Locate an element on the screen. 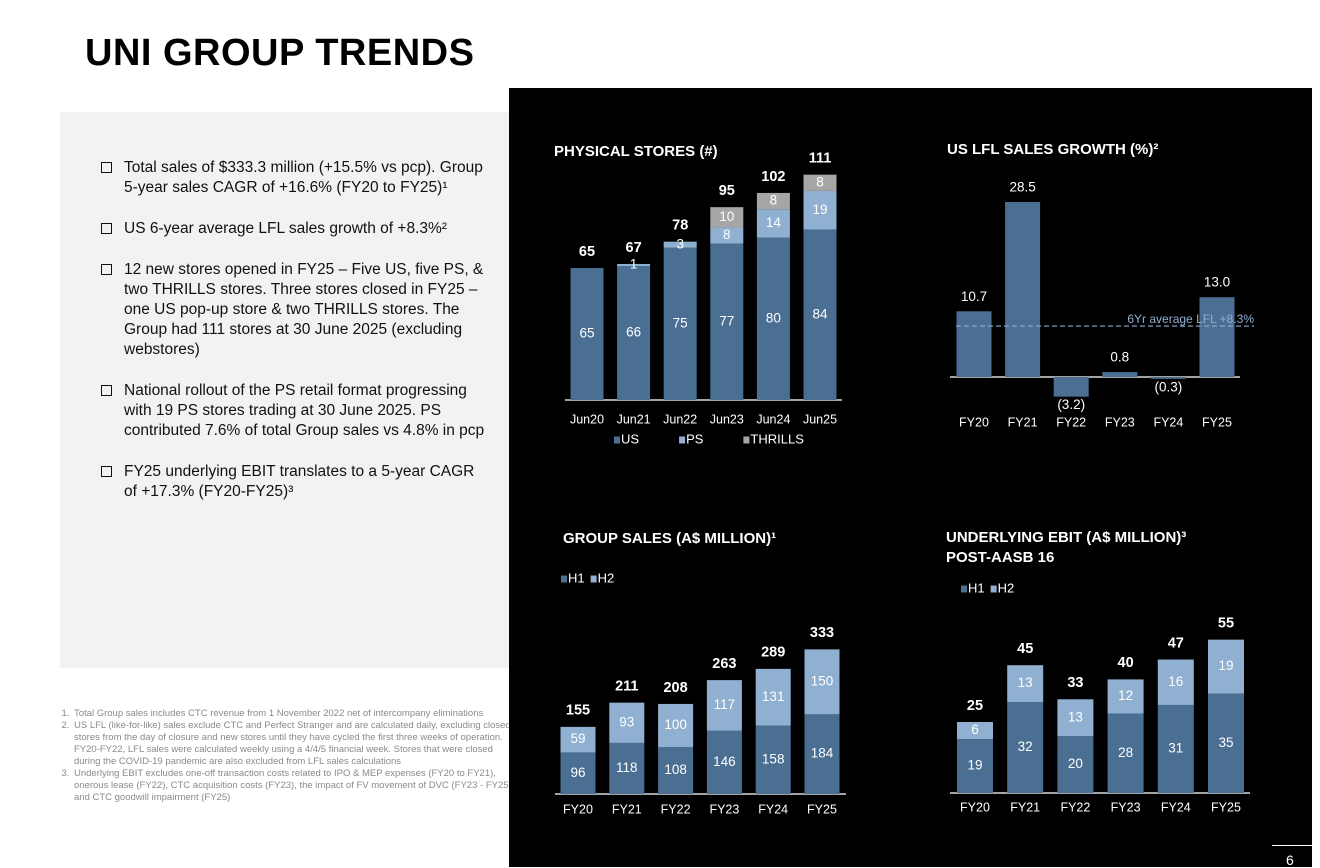  total-label: 333 is located at coordinates (822, 633).